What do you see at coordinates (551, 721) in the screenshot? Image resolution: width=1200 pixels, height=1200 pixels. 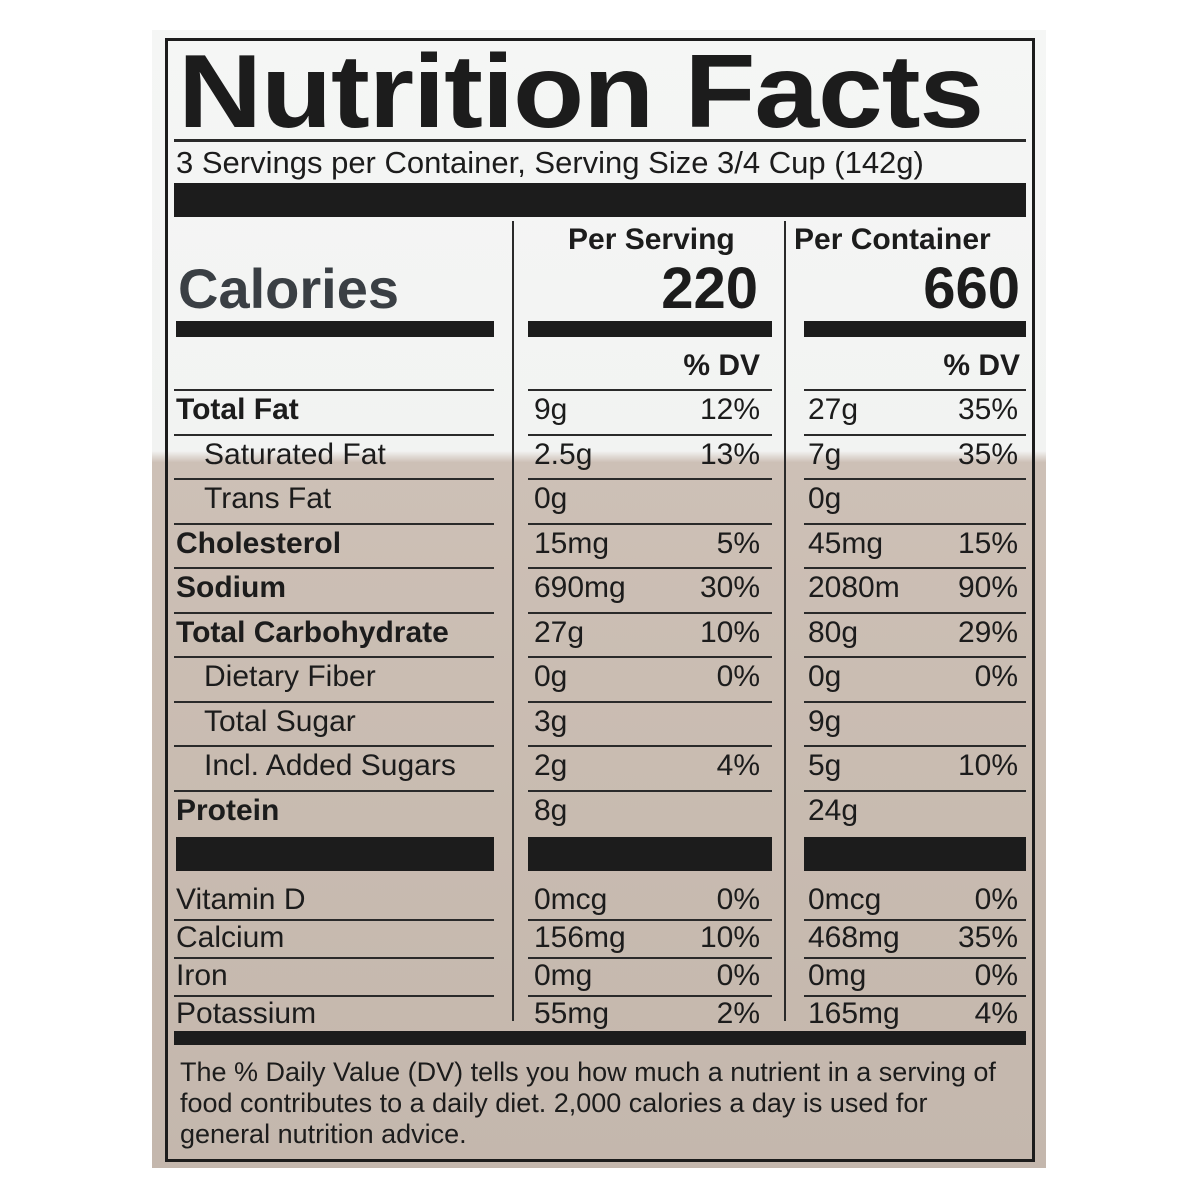 I see `per-serving-amount: 3g` at bounding box center [551, 721].